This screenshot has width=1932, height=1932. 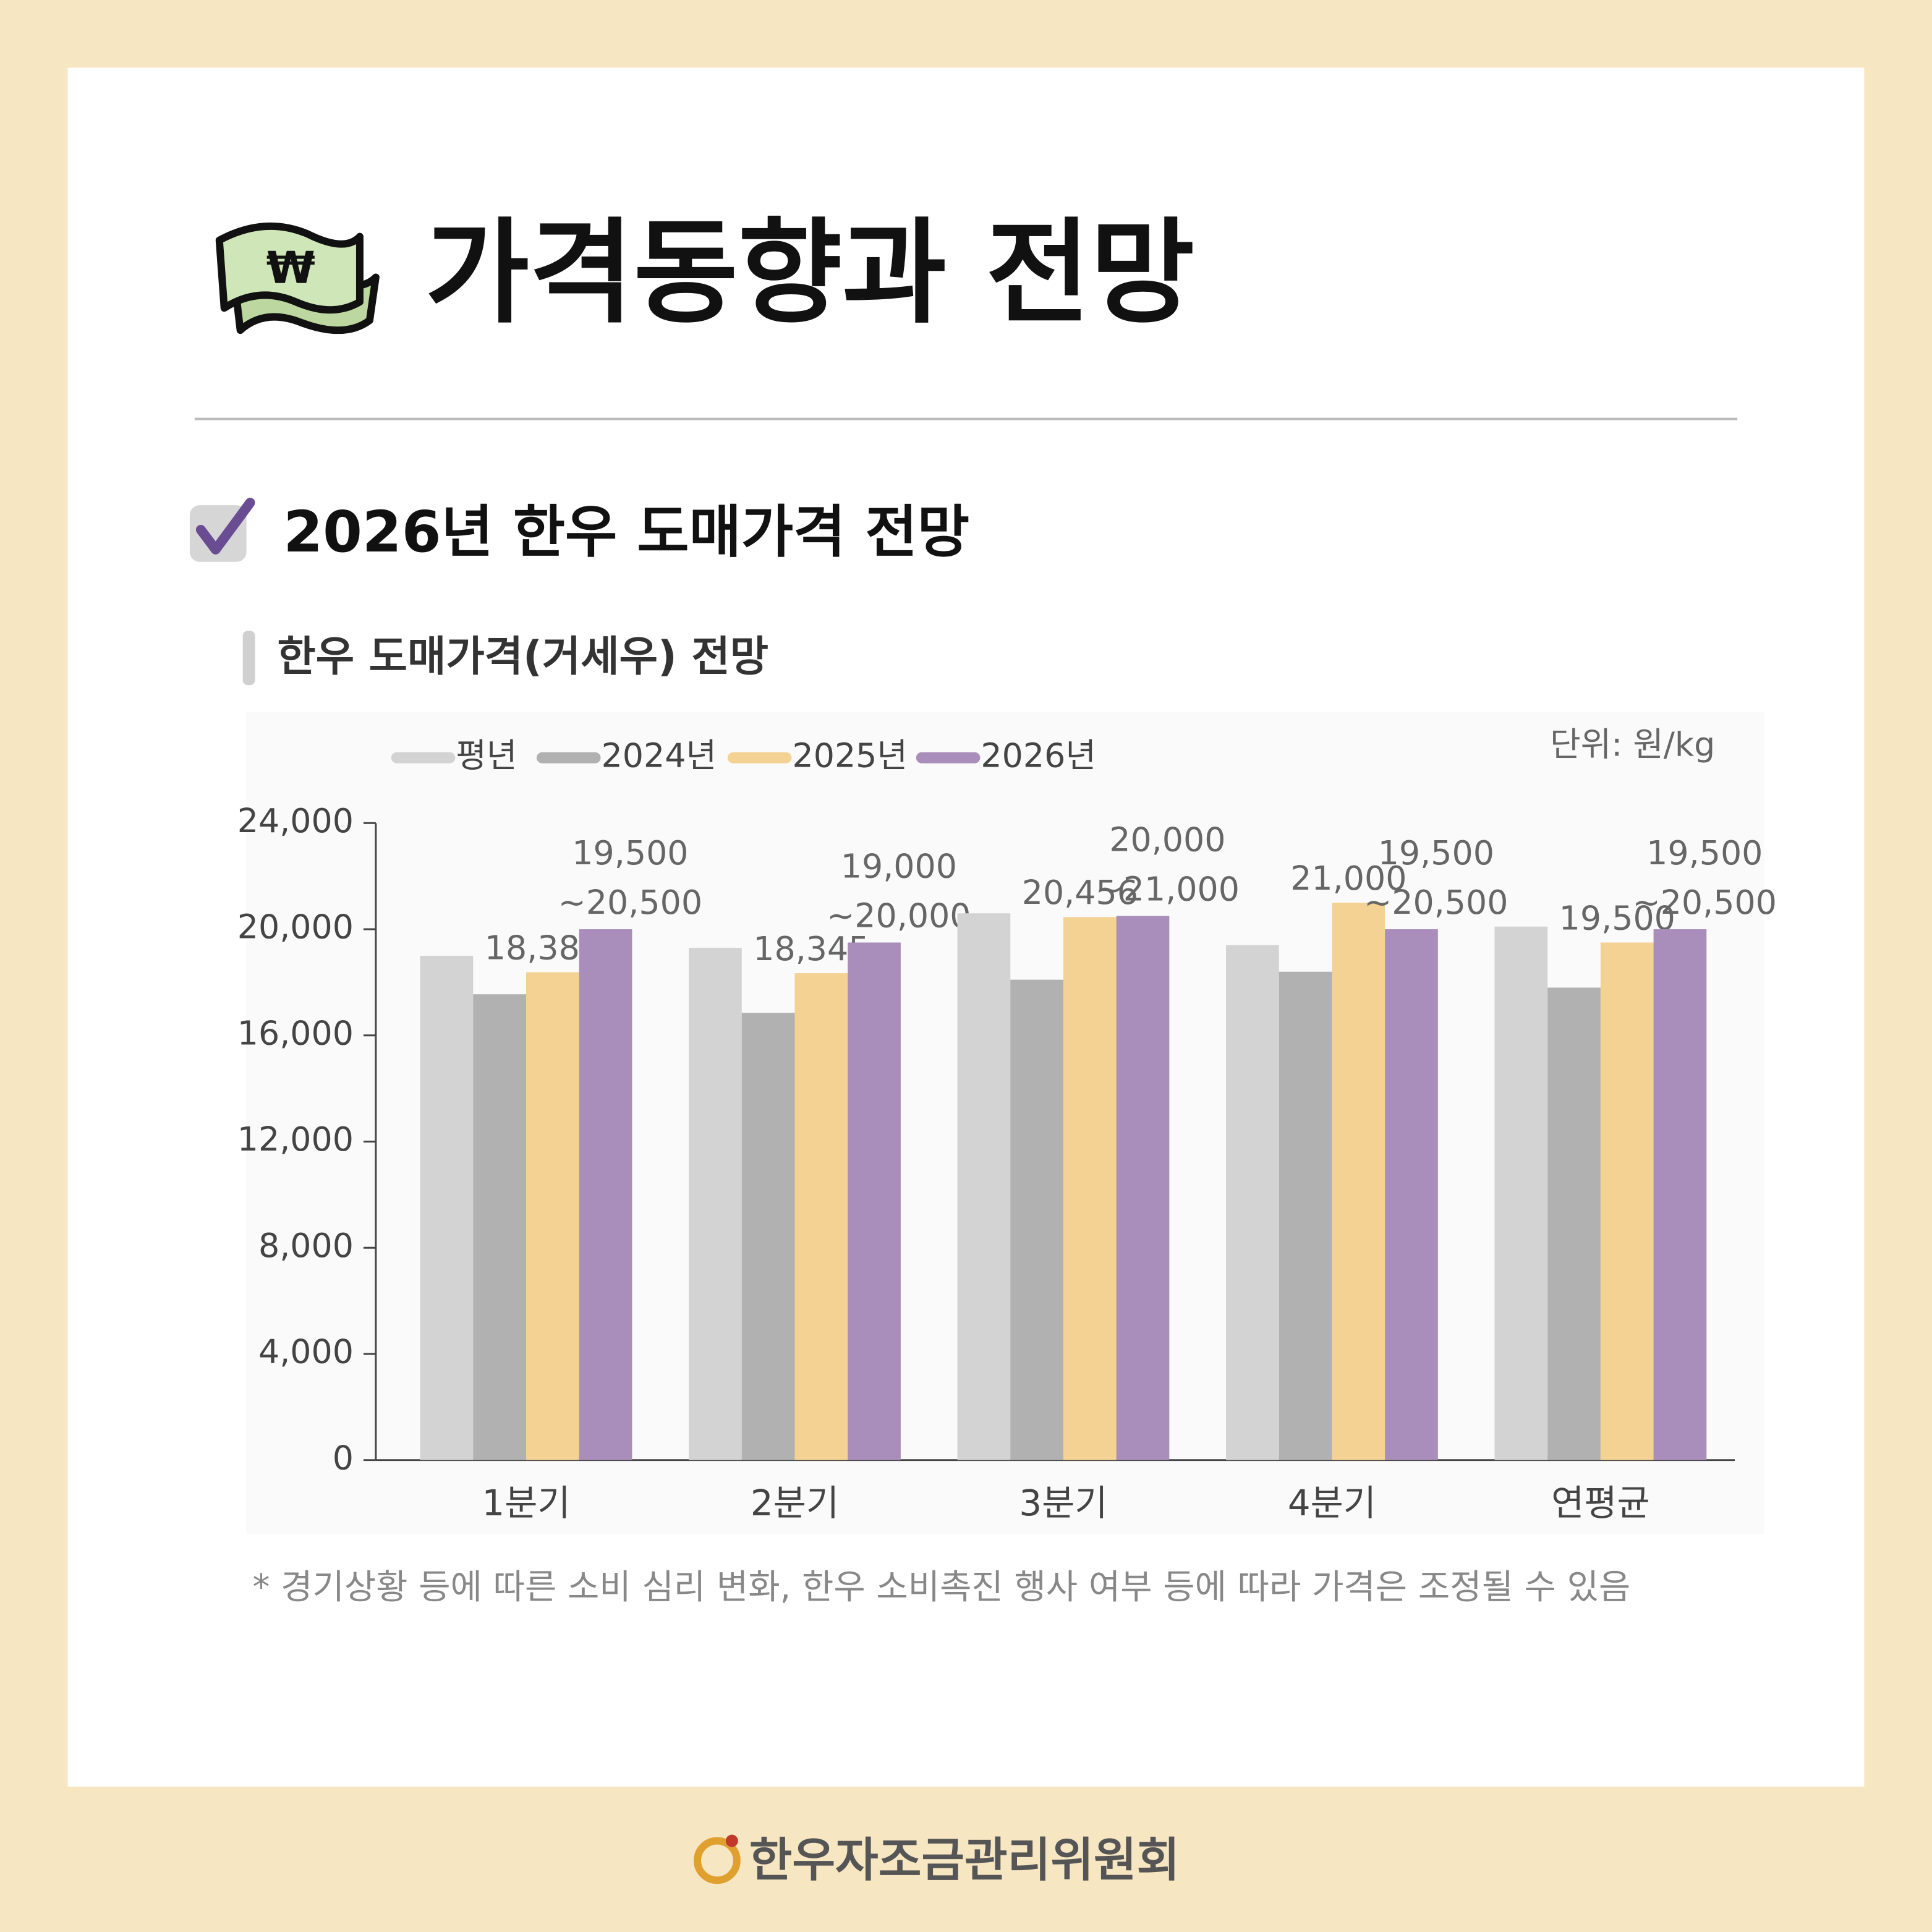 I want to click on x-tick-label: 1분기, so click(x=526, y=1503).